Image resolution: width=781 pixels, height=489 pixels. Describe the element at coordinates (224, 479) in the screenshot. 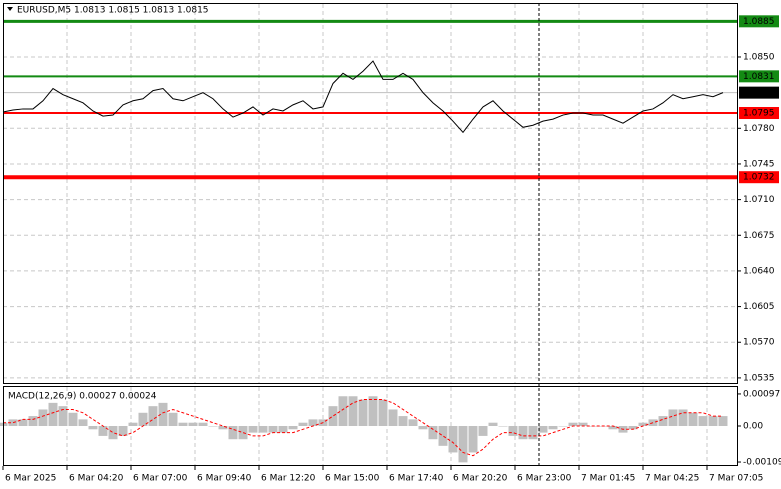

I see `x-tick-label: 6 Mar 09:40` at that location.